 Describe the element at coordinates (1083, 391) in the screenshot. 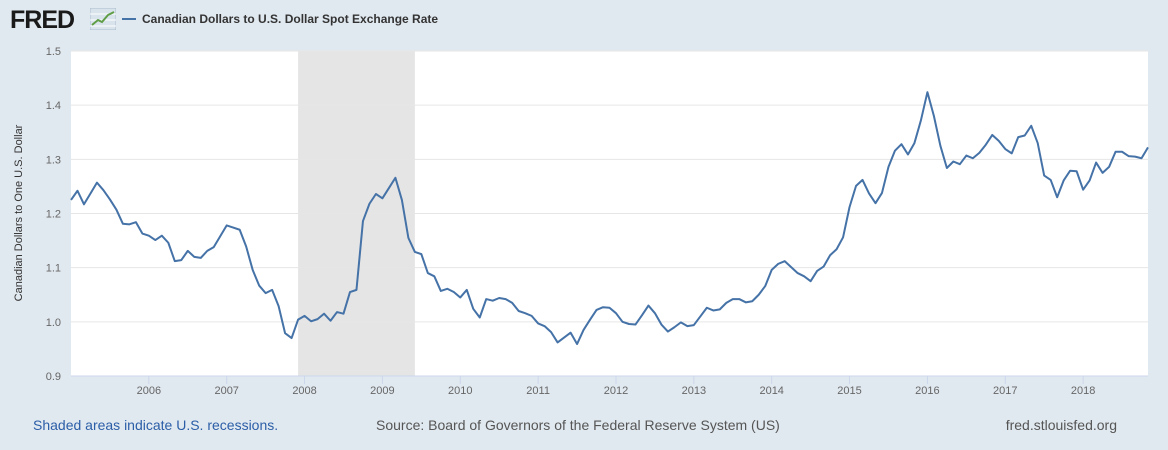

I see `x-tick-label: 2018` at that location.